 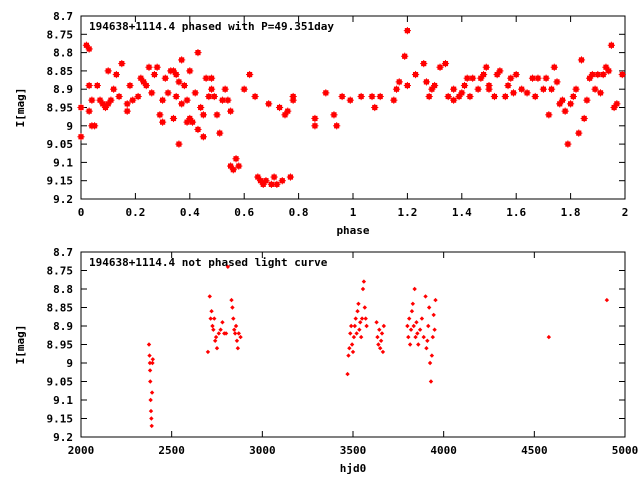 I want to click on y-tick-label: 9.1, so click(x=63, y=162).